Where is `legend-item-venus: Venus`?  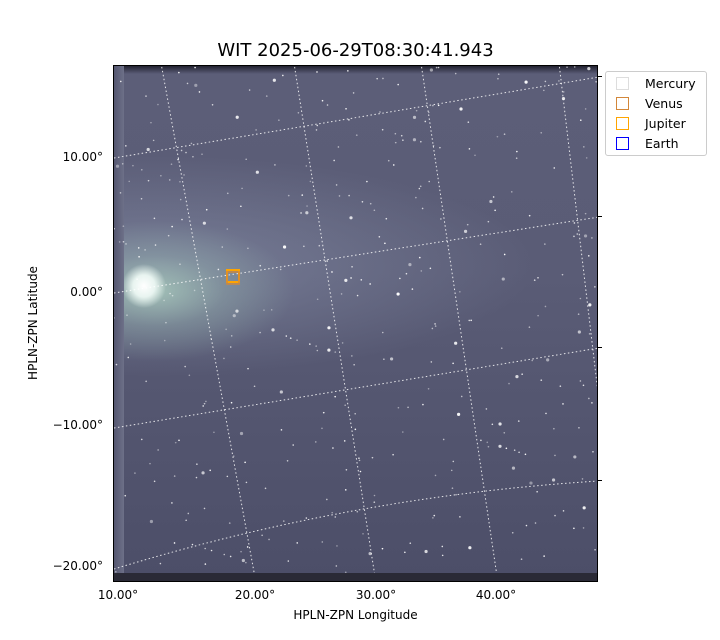 legend-item-venus: Venus is located at coordinates (649, 103).